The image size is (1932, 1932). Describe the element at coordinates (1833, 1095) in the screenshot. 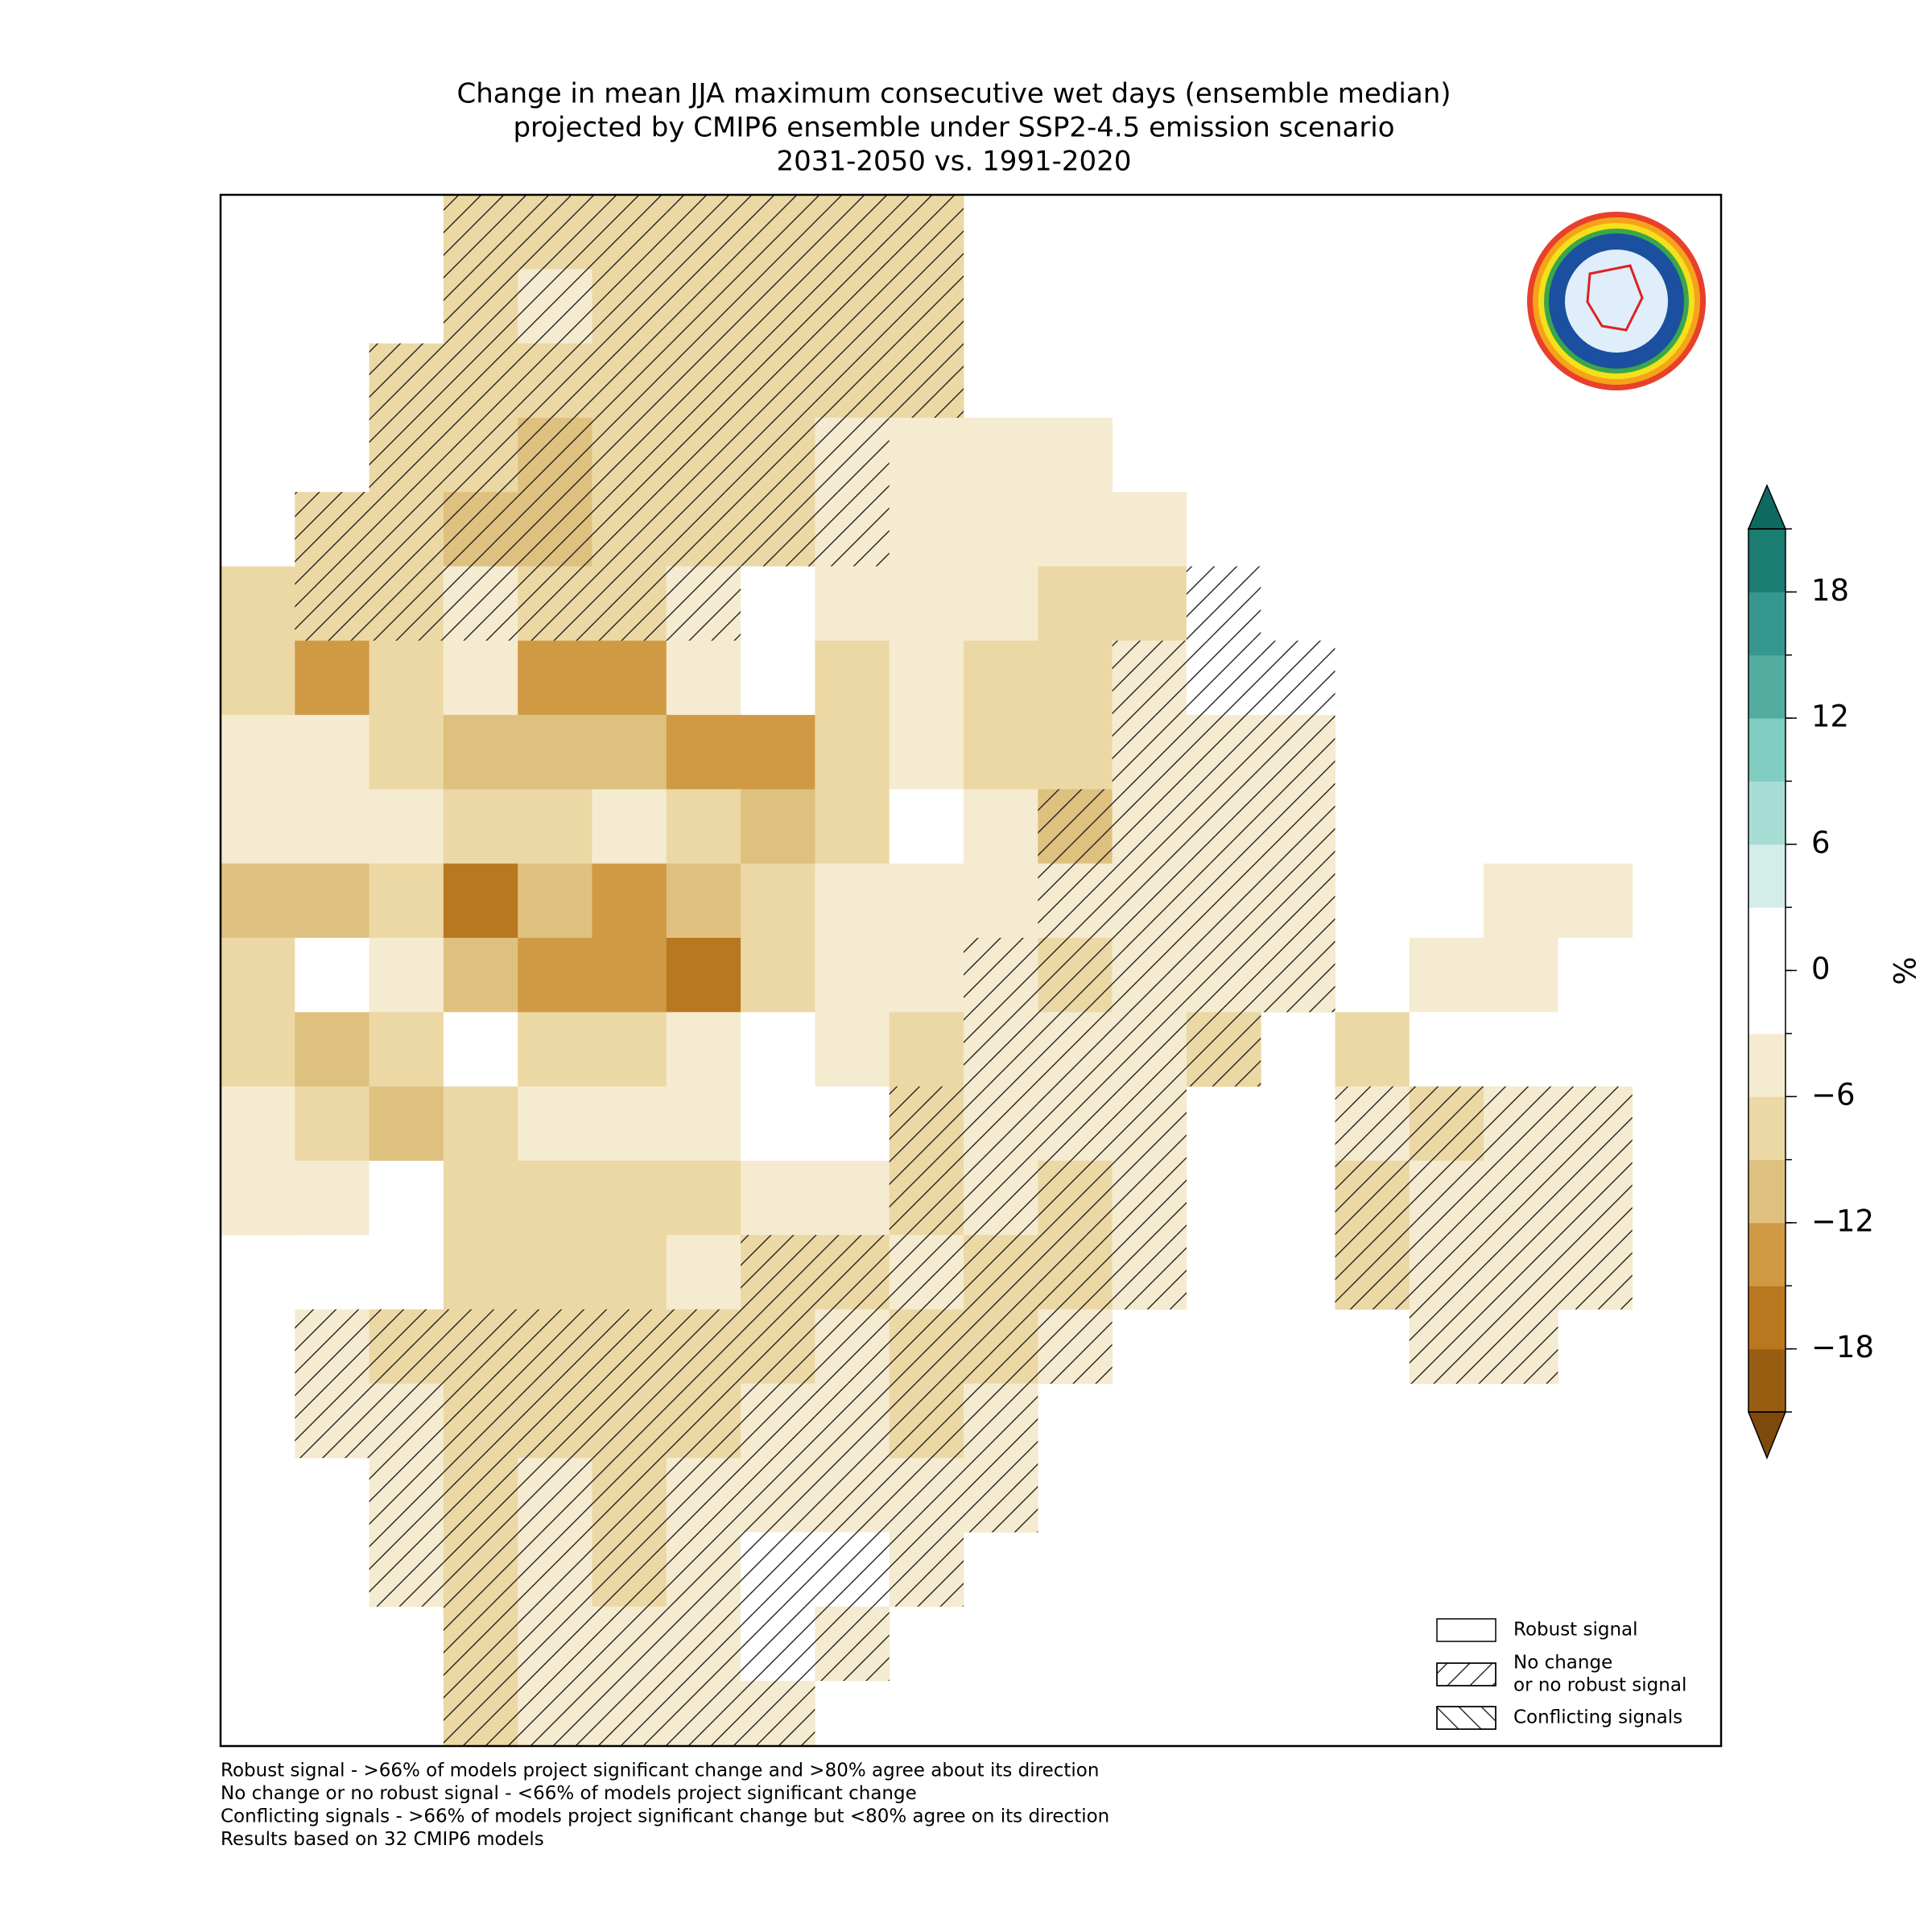

I see `colorbar-tick-label: −6` at that location.